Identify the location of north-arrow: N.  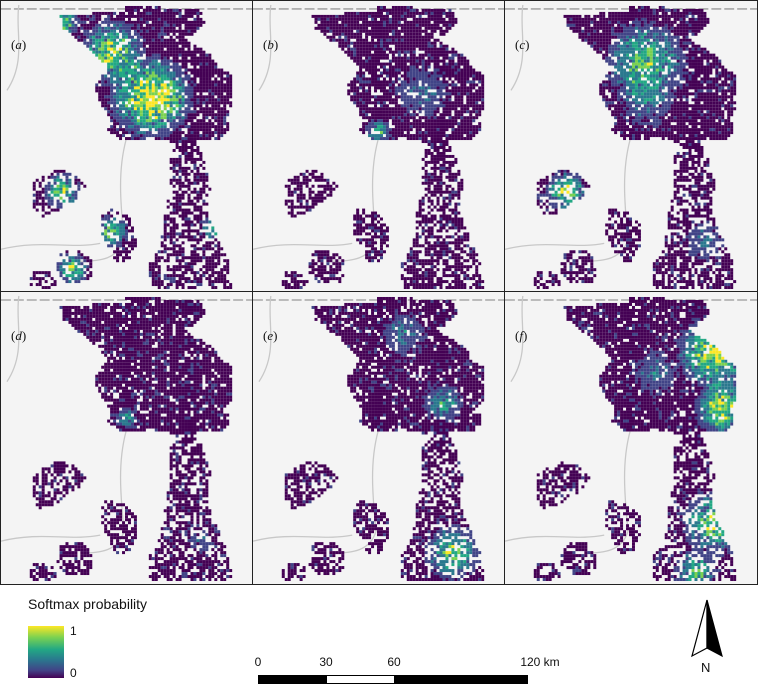
(707, 638).